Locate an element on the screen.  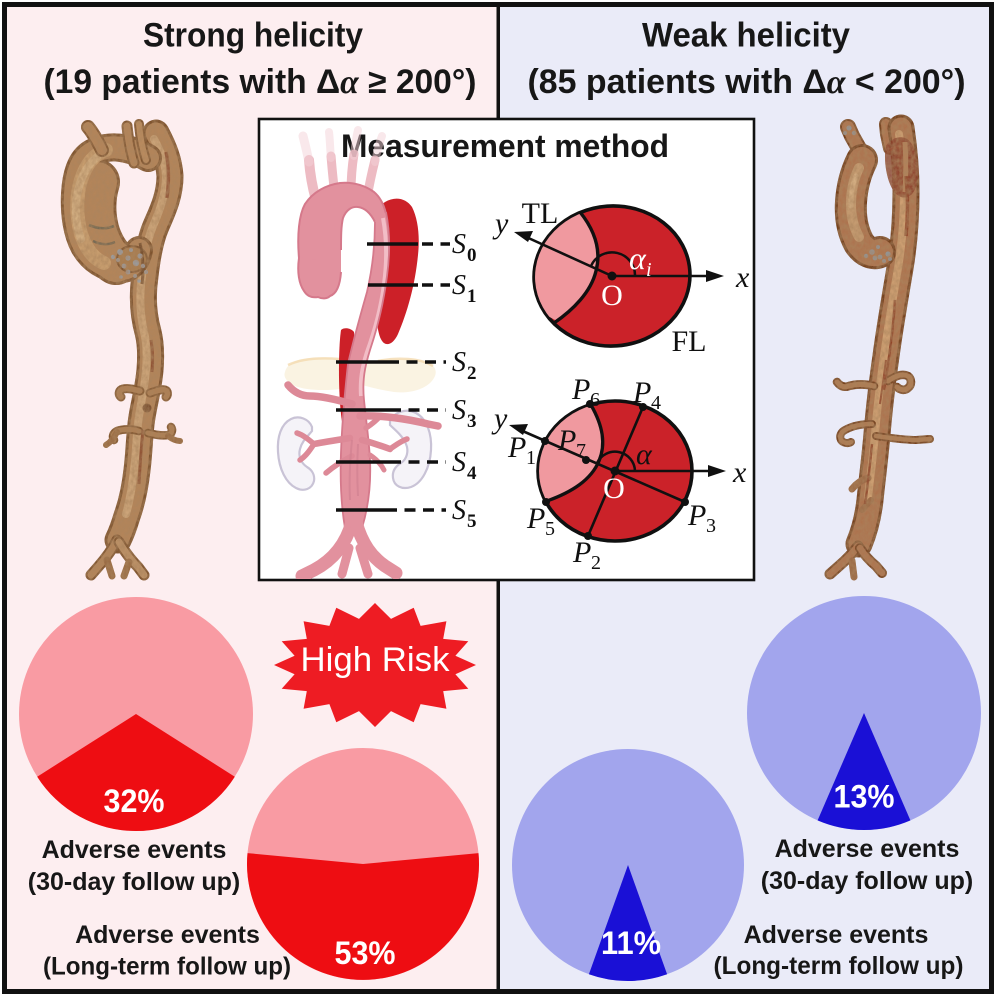
svg-text: 6 is located at coordinates (595, 400).